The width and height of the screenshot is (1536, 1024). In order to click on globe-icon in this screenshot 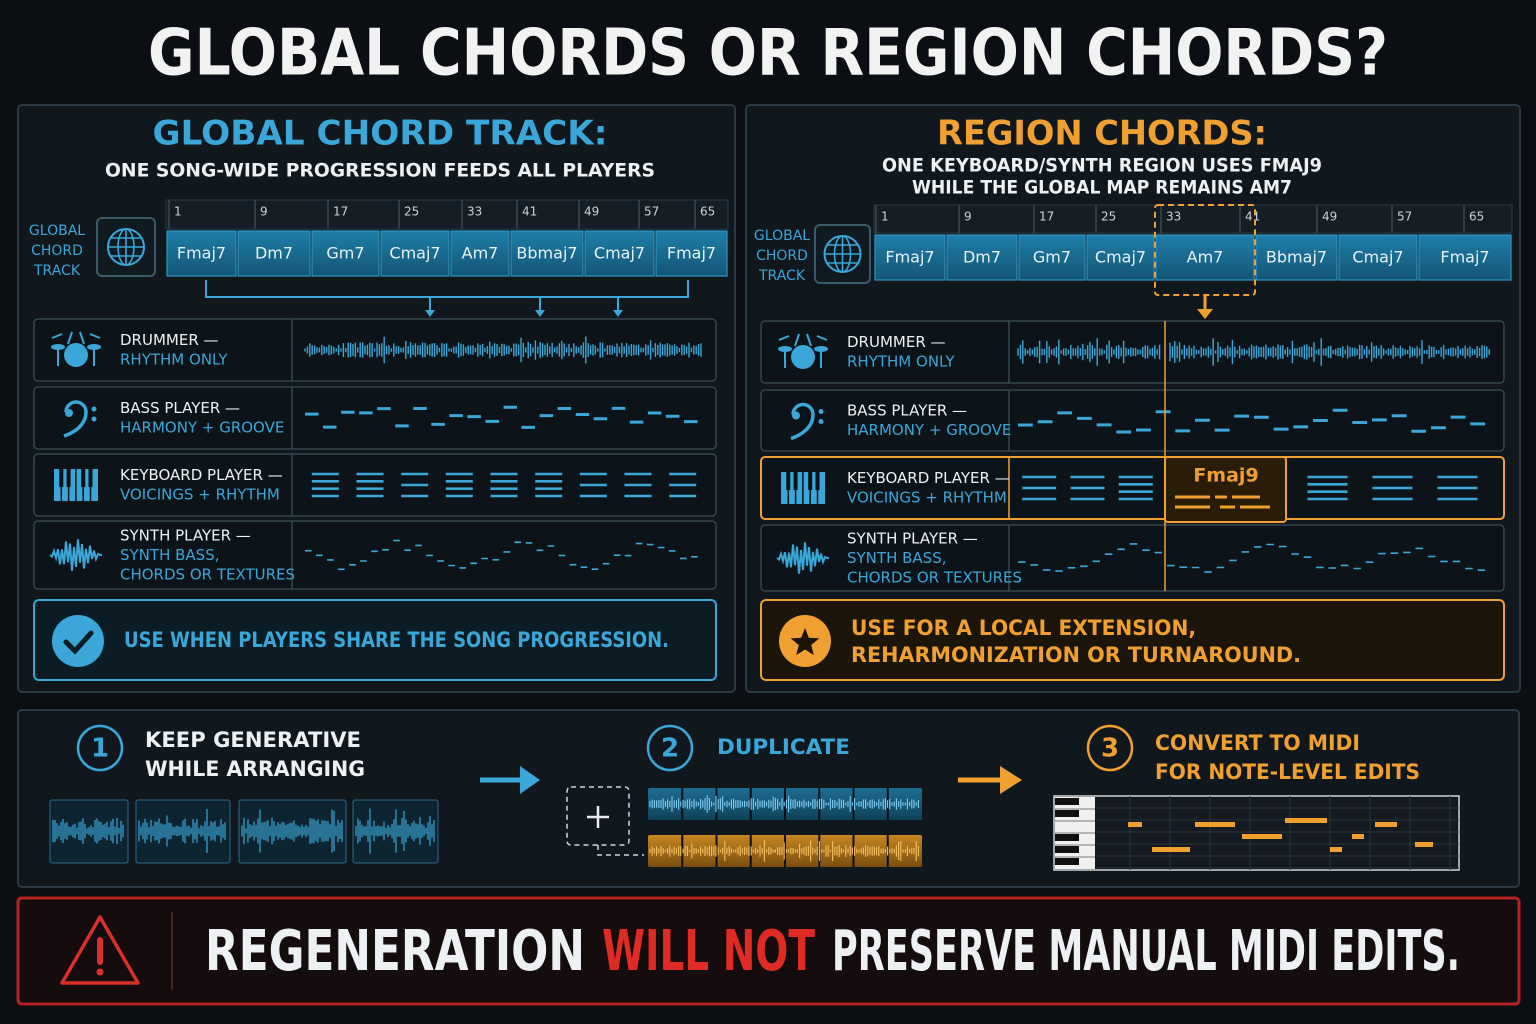, I will do `click(842, 254)`.